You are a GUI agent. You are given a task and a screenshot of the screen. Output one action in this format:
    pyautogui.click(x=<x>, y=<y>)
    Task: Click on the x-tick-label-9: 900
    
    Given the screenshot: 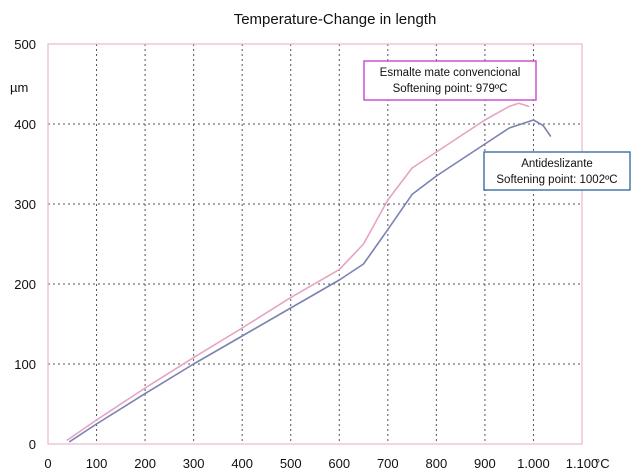 What is the action you would take?
    pyautogui.click(x=485, y=463)
    